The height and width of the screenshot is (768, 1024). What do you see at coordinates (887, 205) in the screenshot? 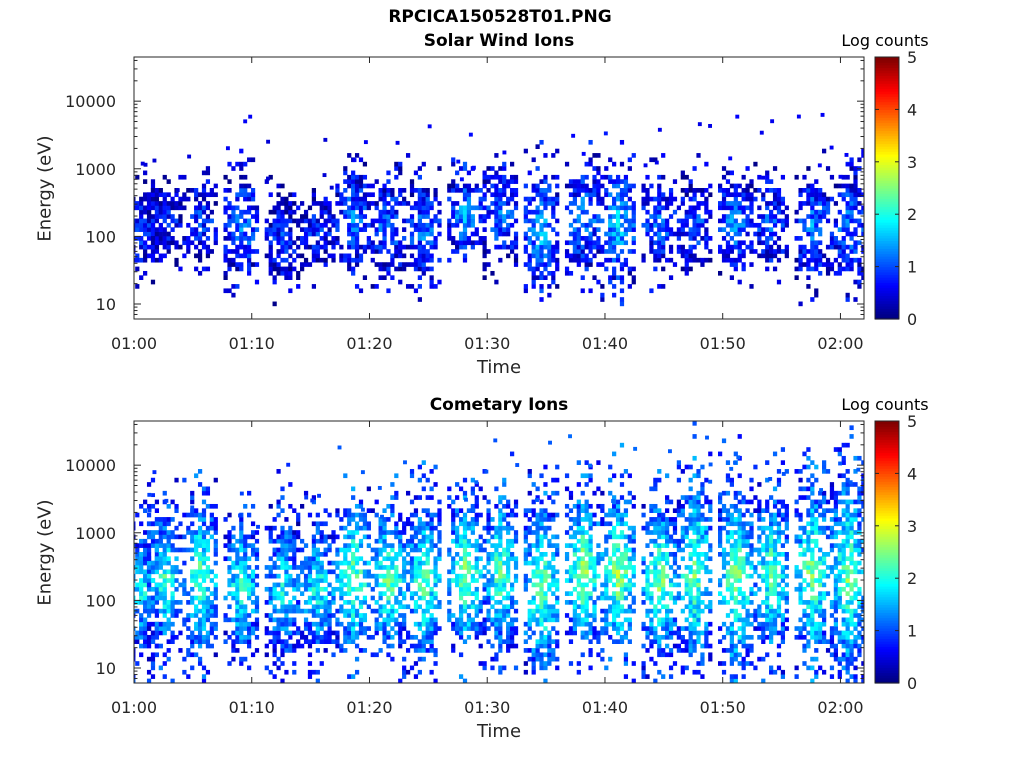
I see `colorbar-segment` at bounding box center [887, 205].